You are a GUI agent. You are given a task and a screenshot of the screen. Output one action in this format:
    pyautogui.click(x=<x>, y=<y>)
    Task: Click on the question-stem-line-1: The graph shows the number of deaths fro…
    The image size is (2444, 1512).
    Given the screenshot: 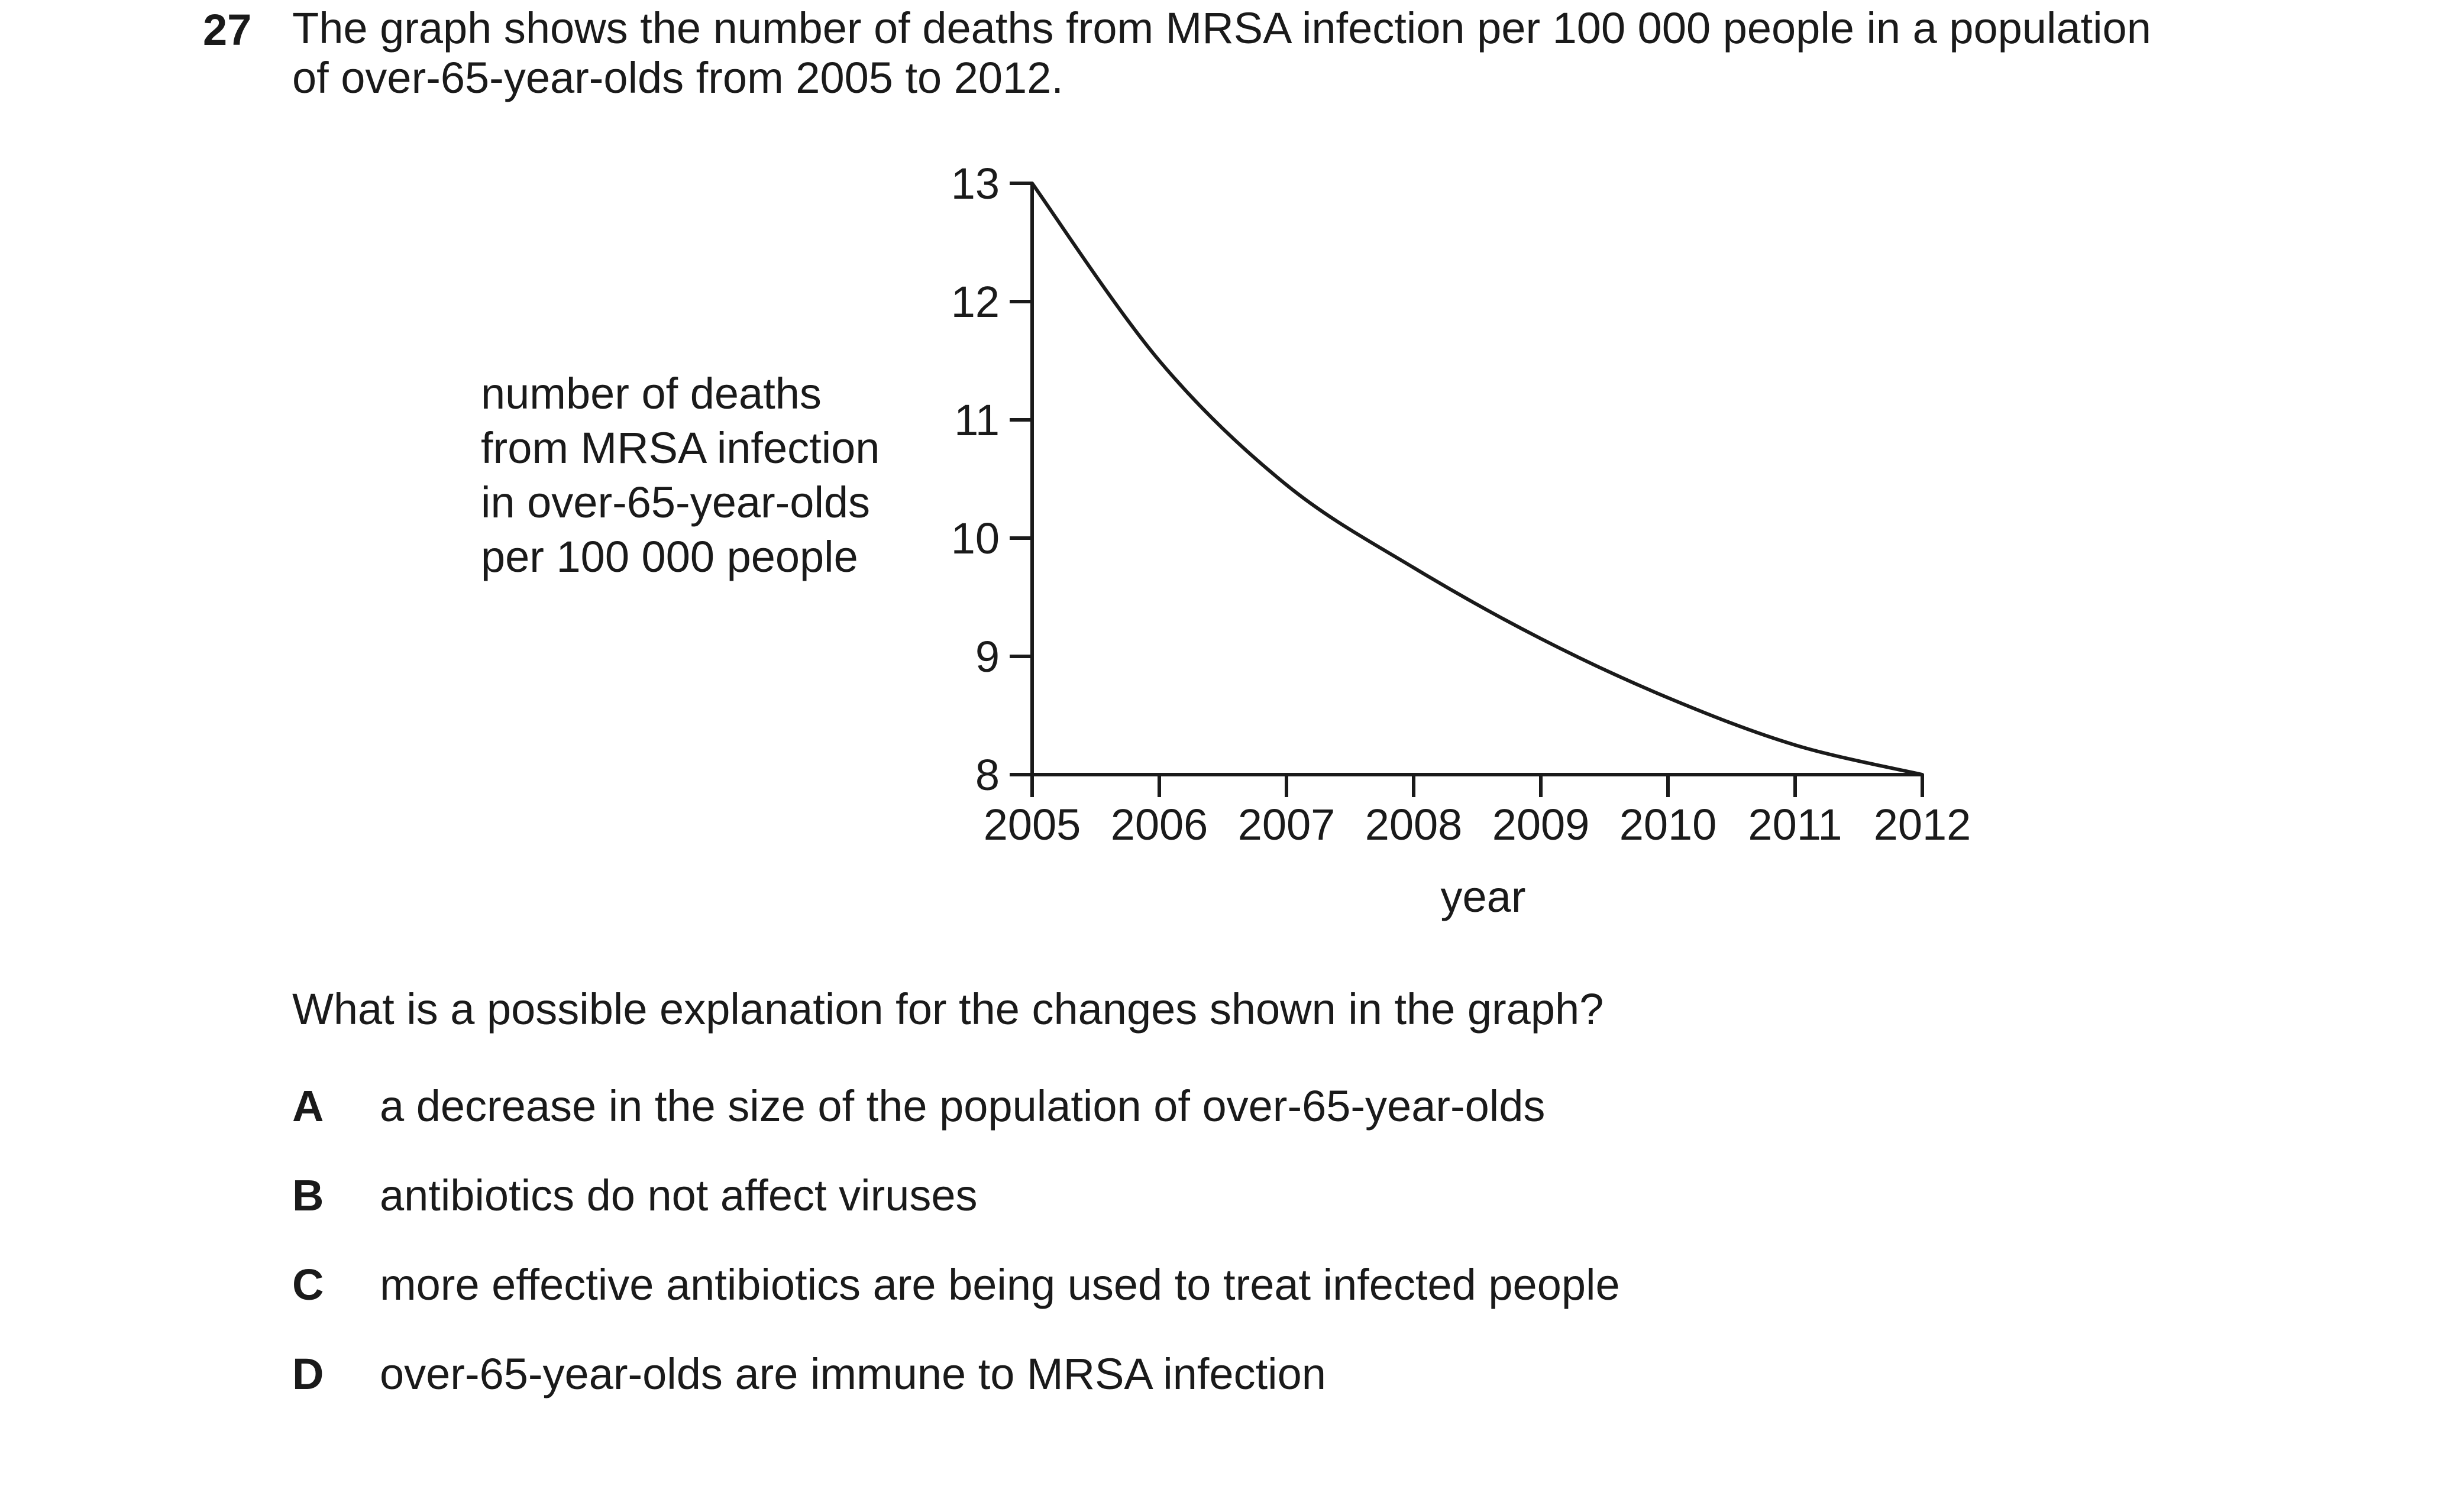 What is the action you would take?
    pyautogui.click(x=1221, y=28)
    